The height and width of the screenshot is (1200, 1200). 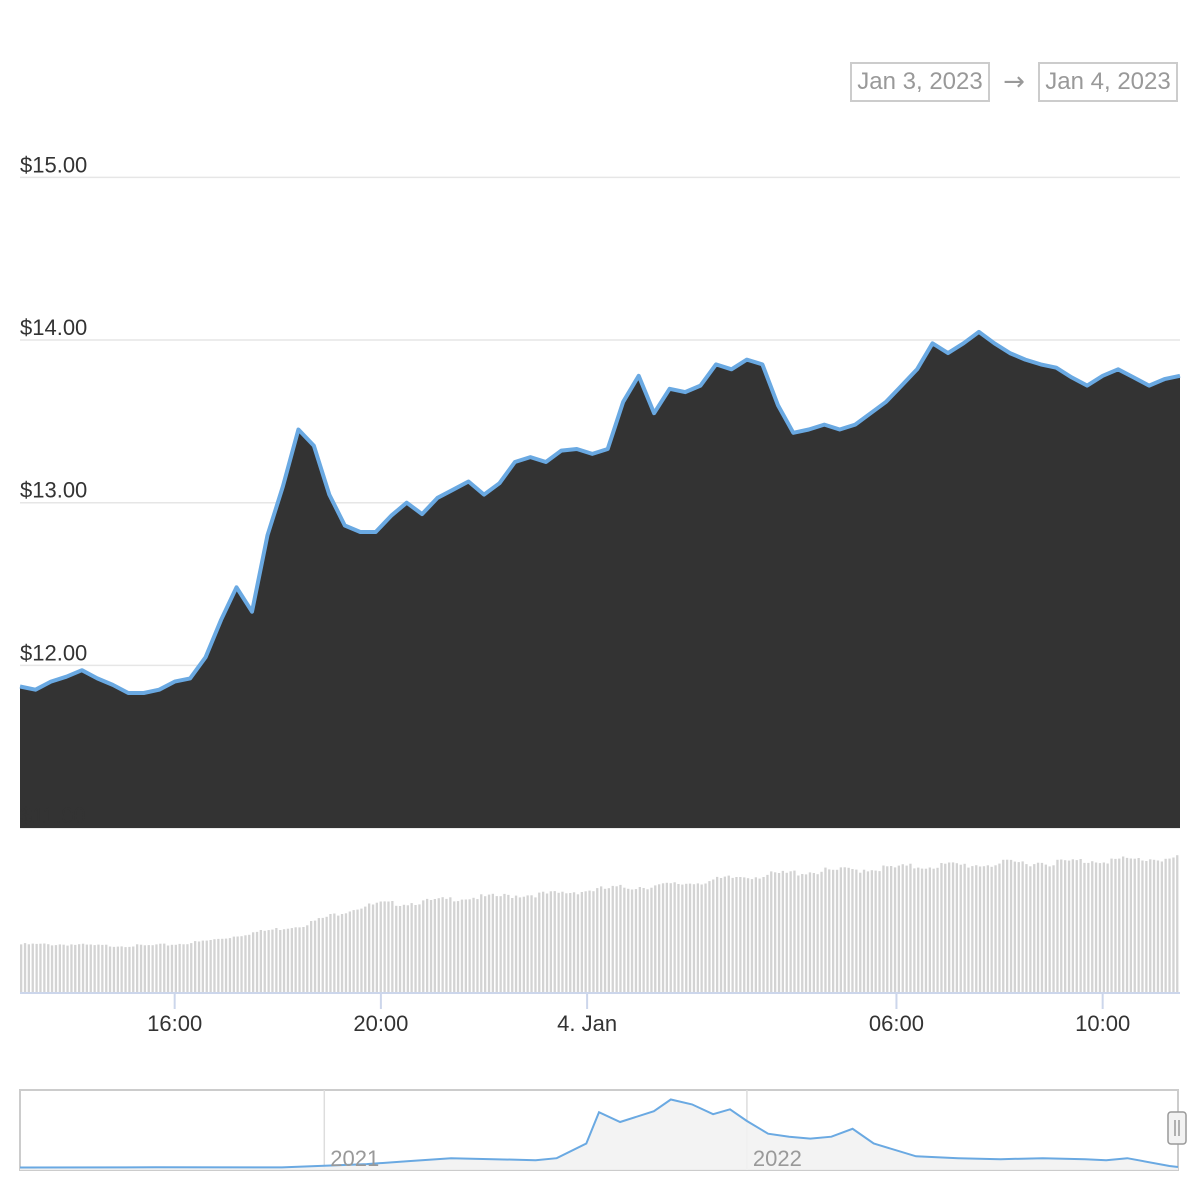 I want to click on navigator-handle-grip, so click(x=1177, y=1128).